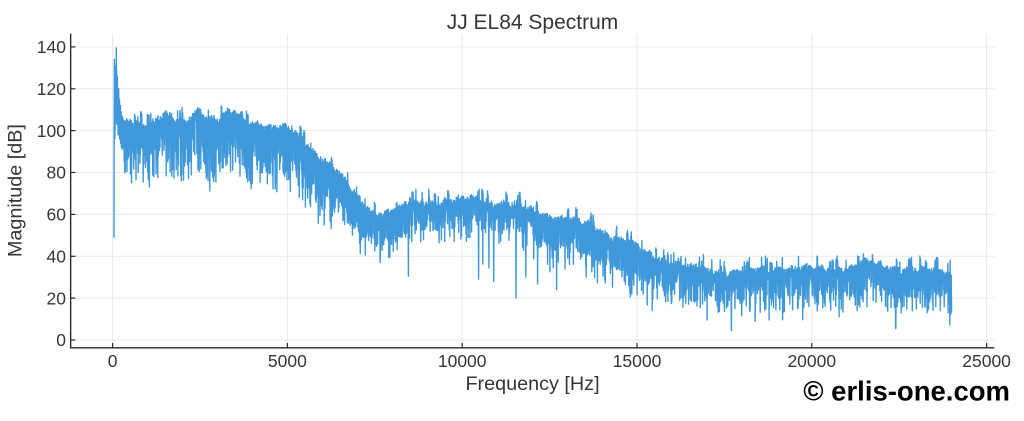 The width and height of the screenshot is (1024, 421). What do you see at coordinates (57, 257) in the screenshot?
I see `svg-text: 40` at bounding box center [57, 257].